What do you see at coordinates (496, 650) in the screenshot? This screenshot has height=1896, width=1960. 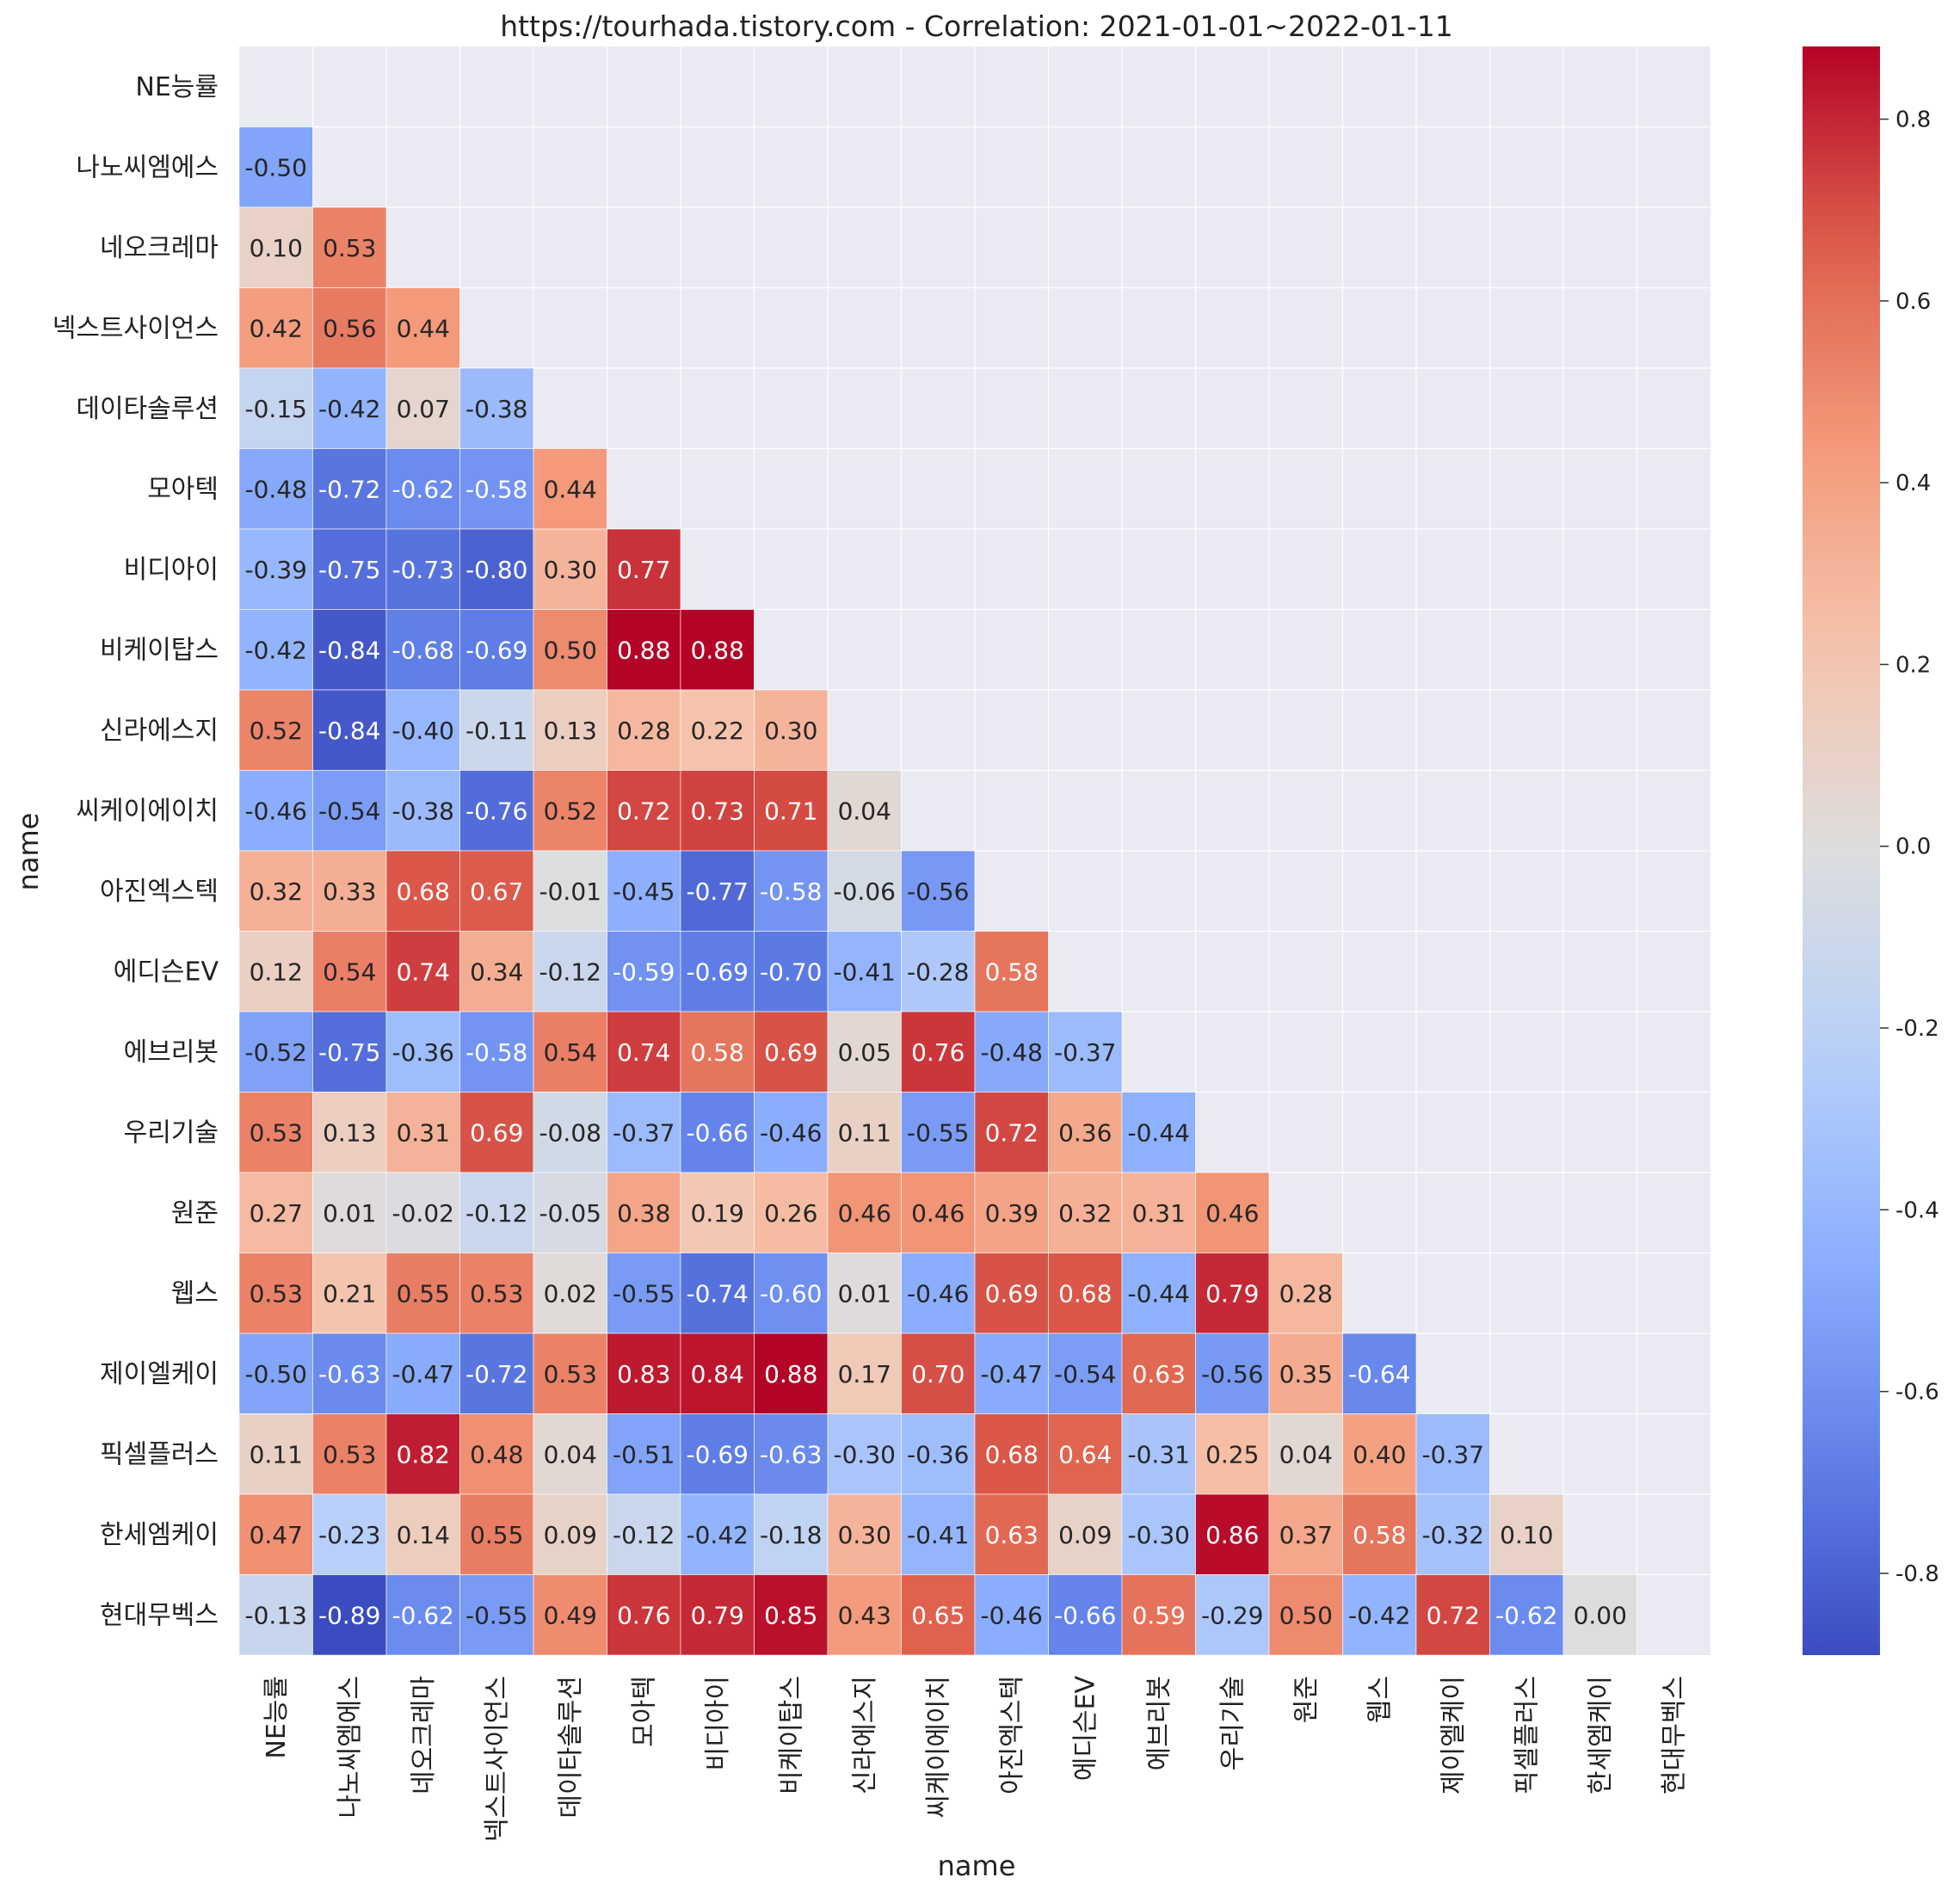 I see `cell-value-label: -0.69` at bounding box center [496, 650].